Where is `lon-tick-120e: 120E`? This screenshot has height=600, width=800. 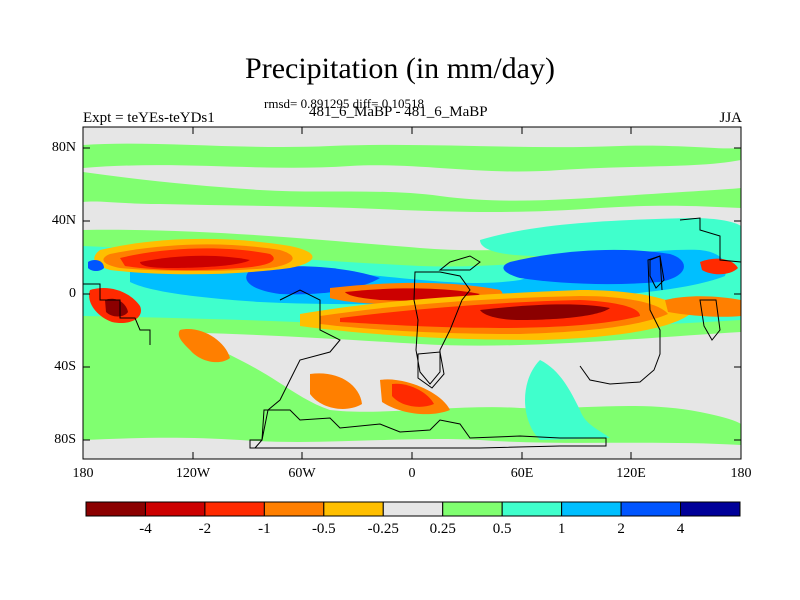 lon-tick-120e: 120E is located at coordinates (631, 473).